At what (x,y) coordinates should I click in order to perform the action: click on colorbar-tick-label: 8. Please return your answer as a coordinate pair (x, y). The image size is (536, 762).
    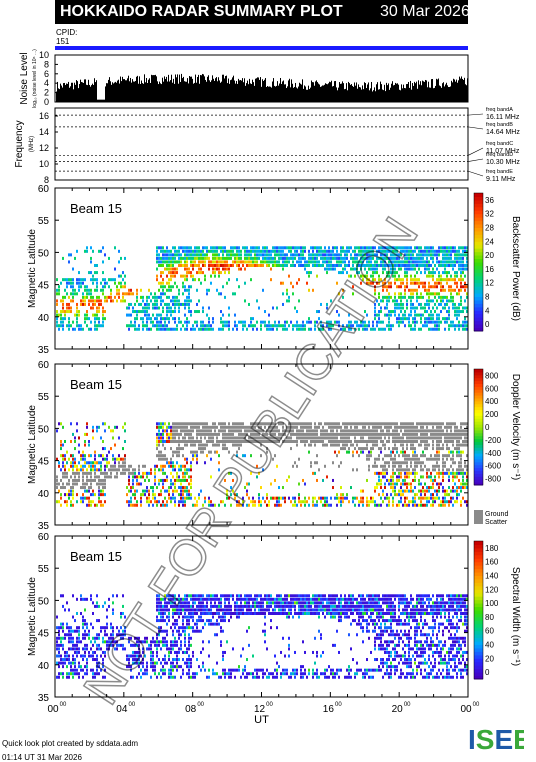
    Looking at the image, I should click on (487, 297).